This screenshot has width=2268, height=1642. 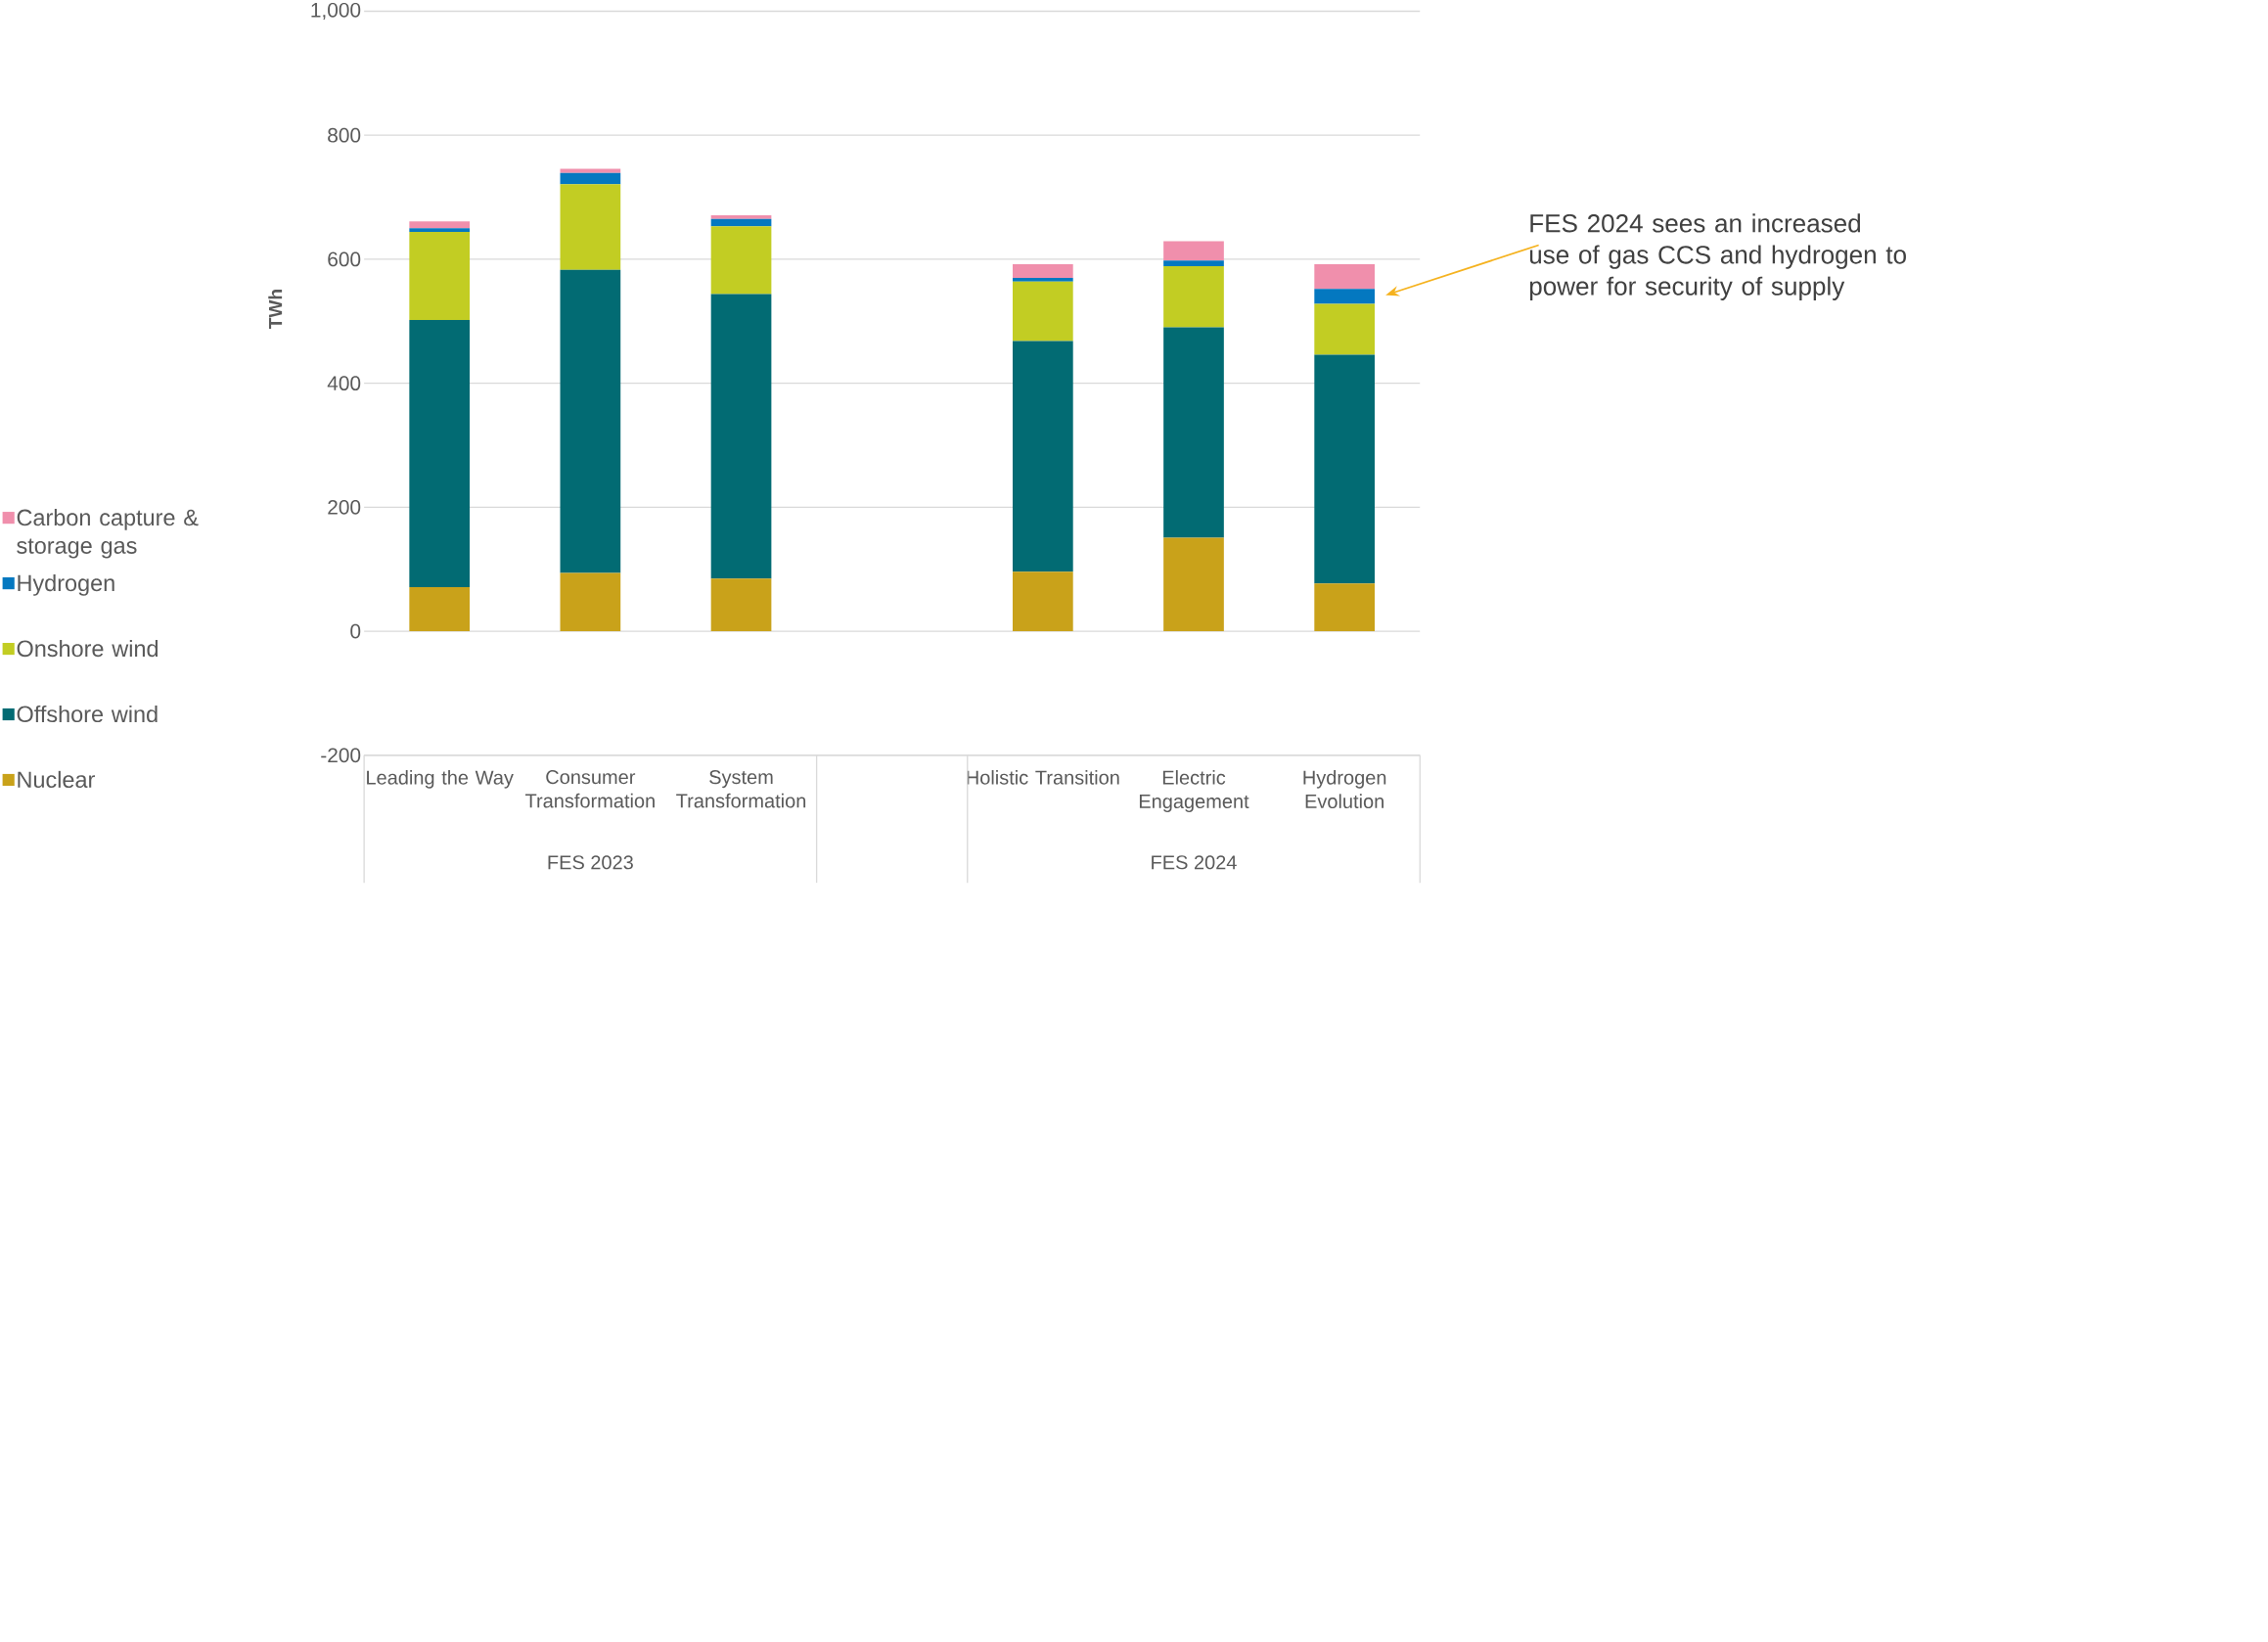 What do you see at coordinates (336, 12) in the screenshot?
I see `y-tick-label: 1,000` at bounding box center [336, 12].